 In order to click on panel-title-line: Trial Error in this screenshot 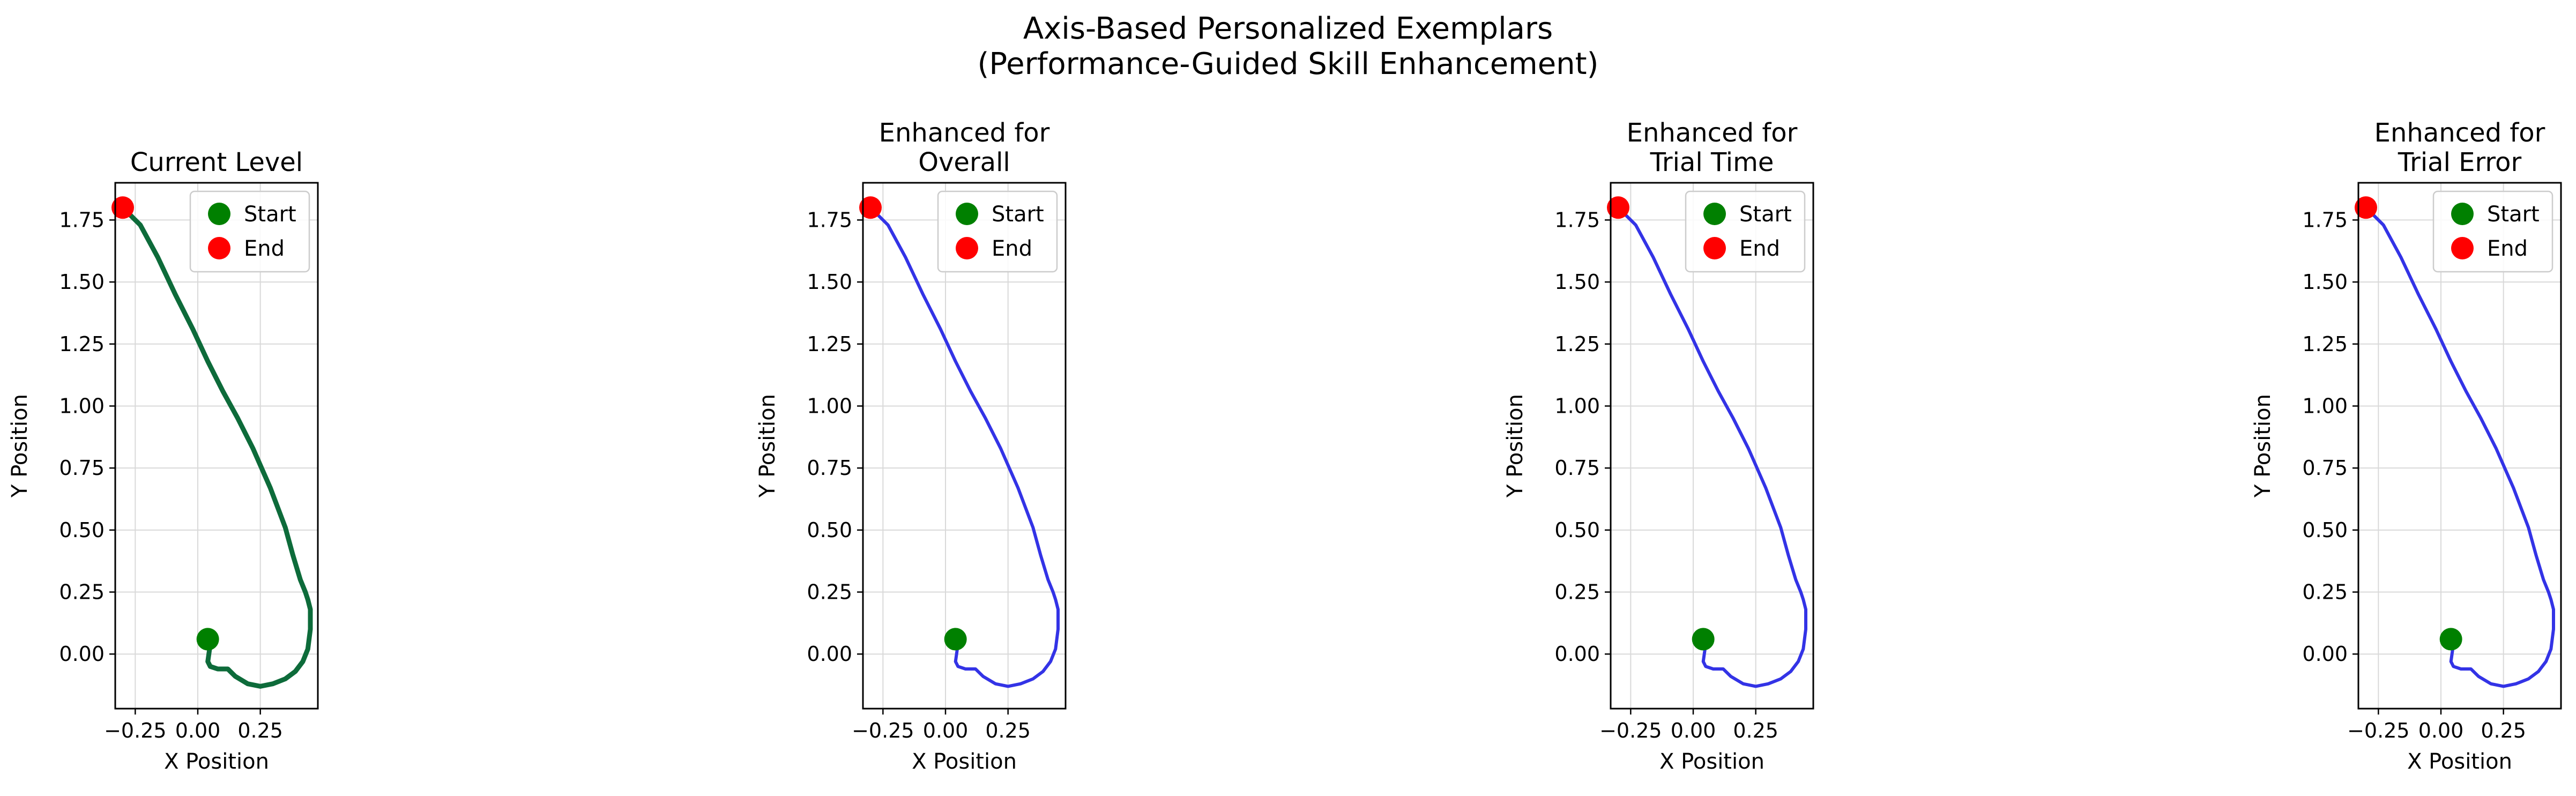, I will do `click(2460, 162)`.